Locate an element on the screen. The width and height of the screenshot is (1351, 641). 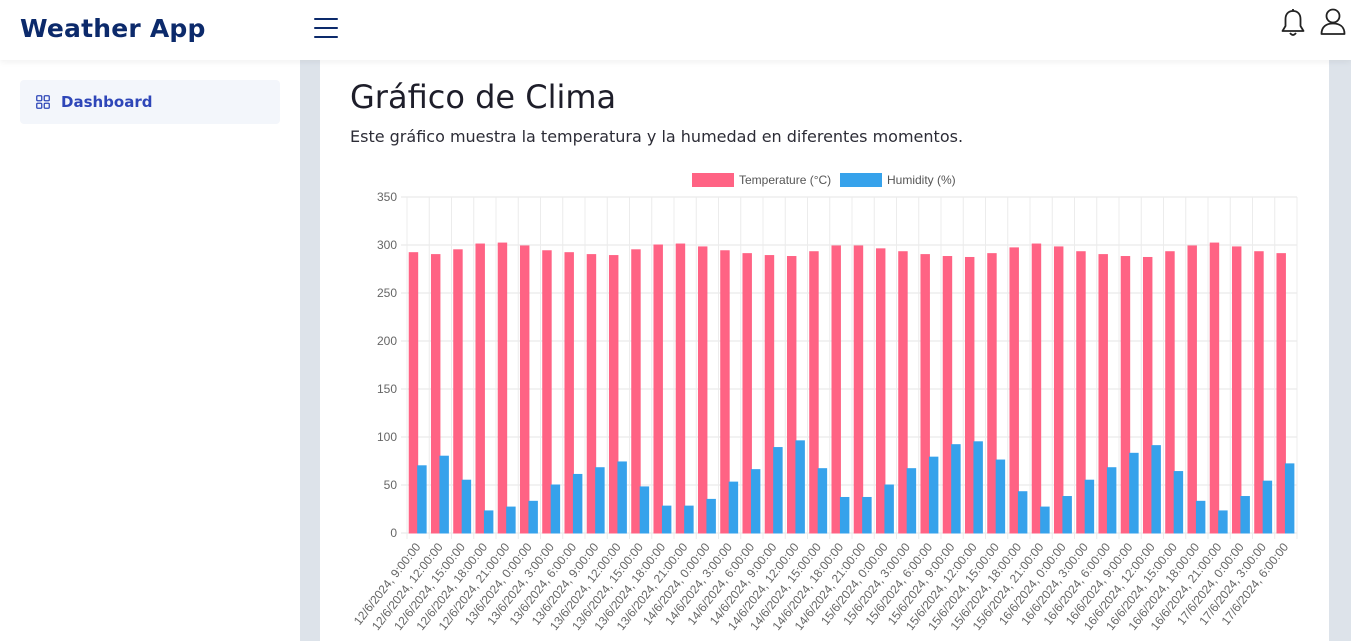
y-tick-label: 250 is located at coordinates (387, 293).